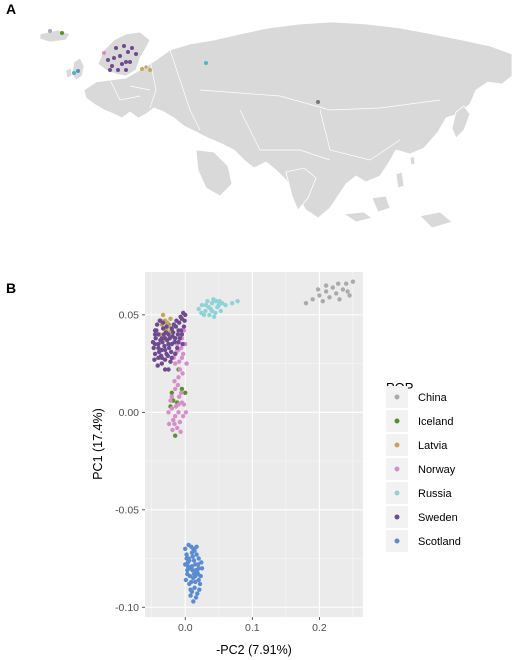 This screenshot has width=520, height=660. Describe the element at coordinates (397, 541) in the screenshot. I see `legend-key-scotland` at that location.